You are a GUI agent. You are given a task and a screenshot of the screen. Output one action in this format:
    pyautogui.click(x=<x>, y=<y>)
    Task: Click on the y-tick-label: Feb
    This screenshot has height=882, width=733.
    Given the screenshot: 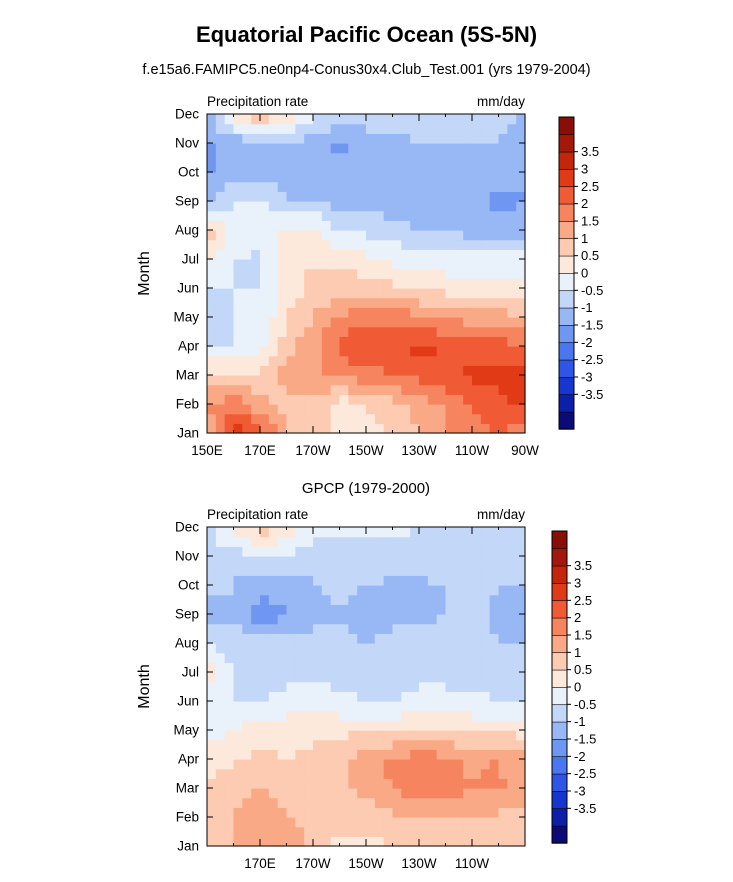 What is the action you would take?
    pyautogui.click(x=187, y=404)
    